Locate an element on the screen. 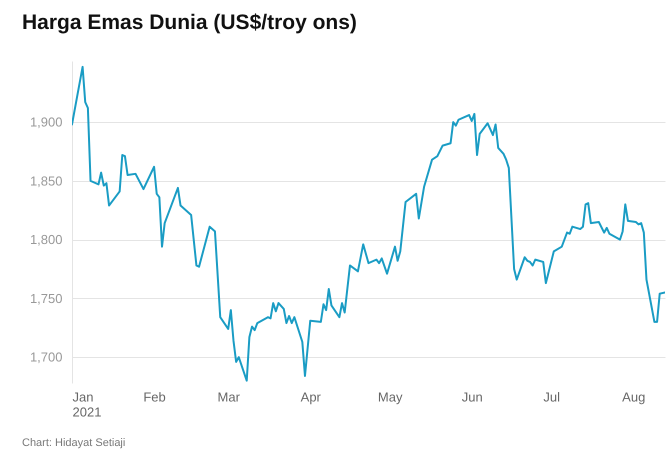  y-tick-label: 1,800 is located at coordinates (46, 240).